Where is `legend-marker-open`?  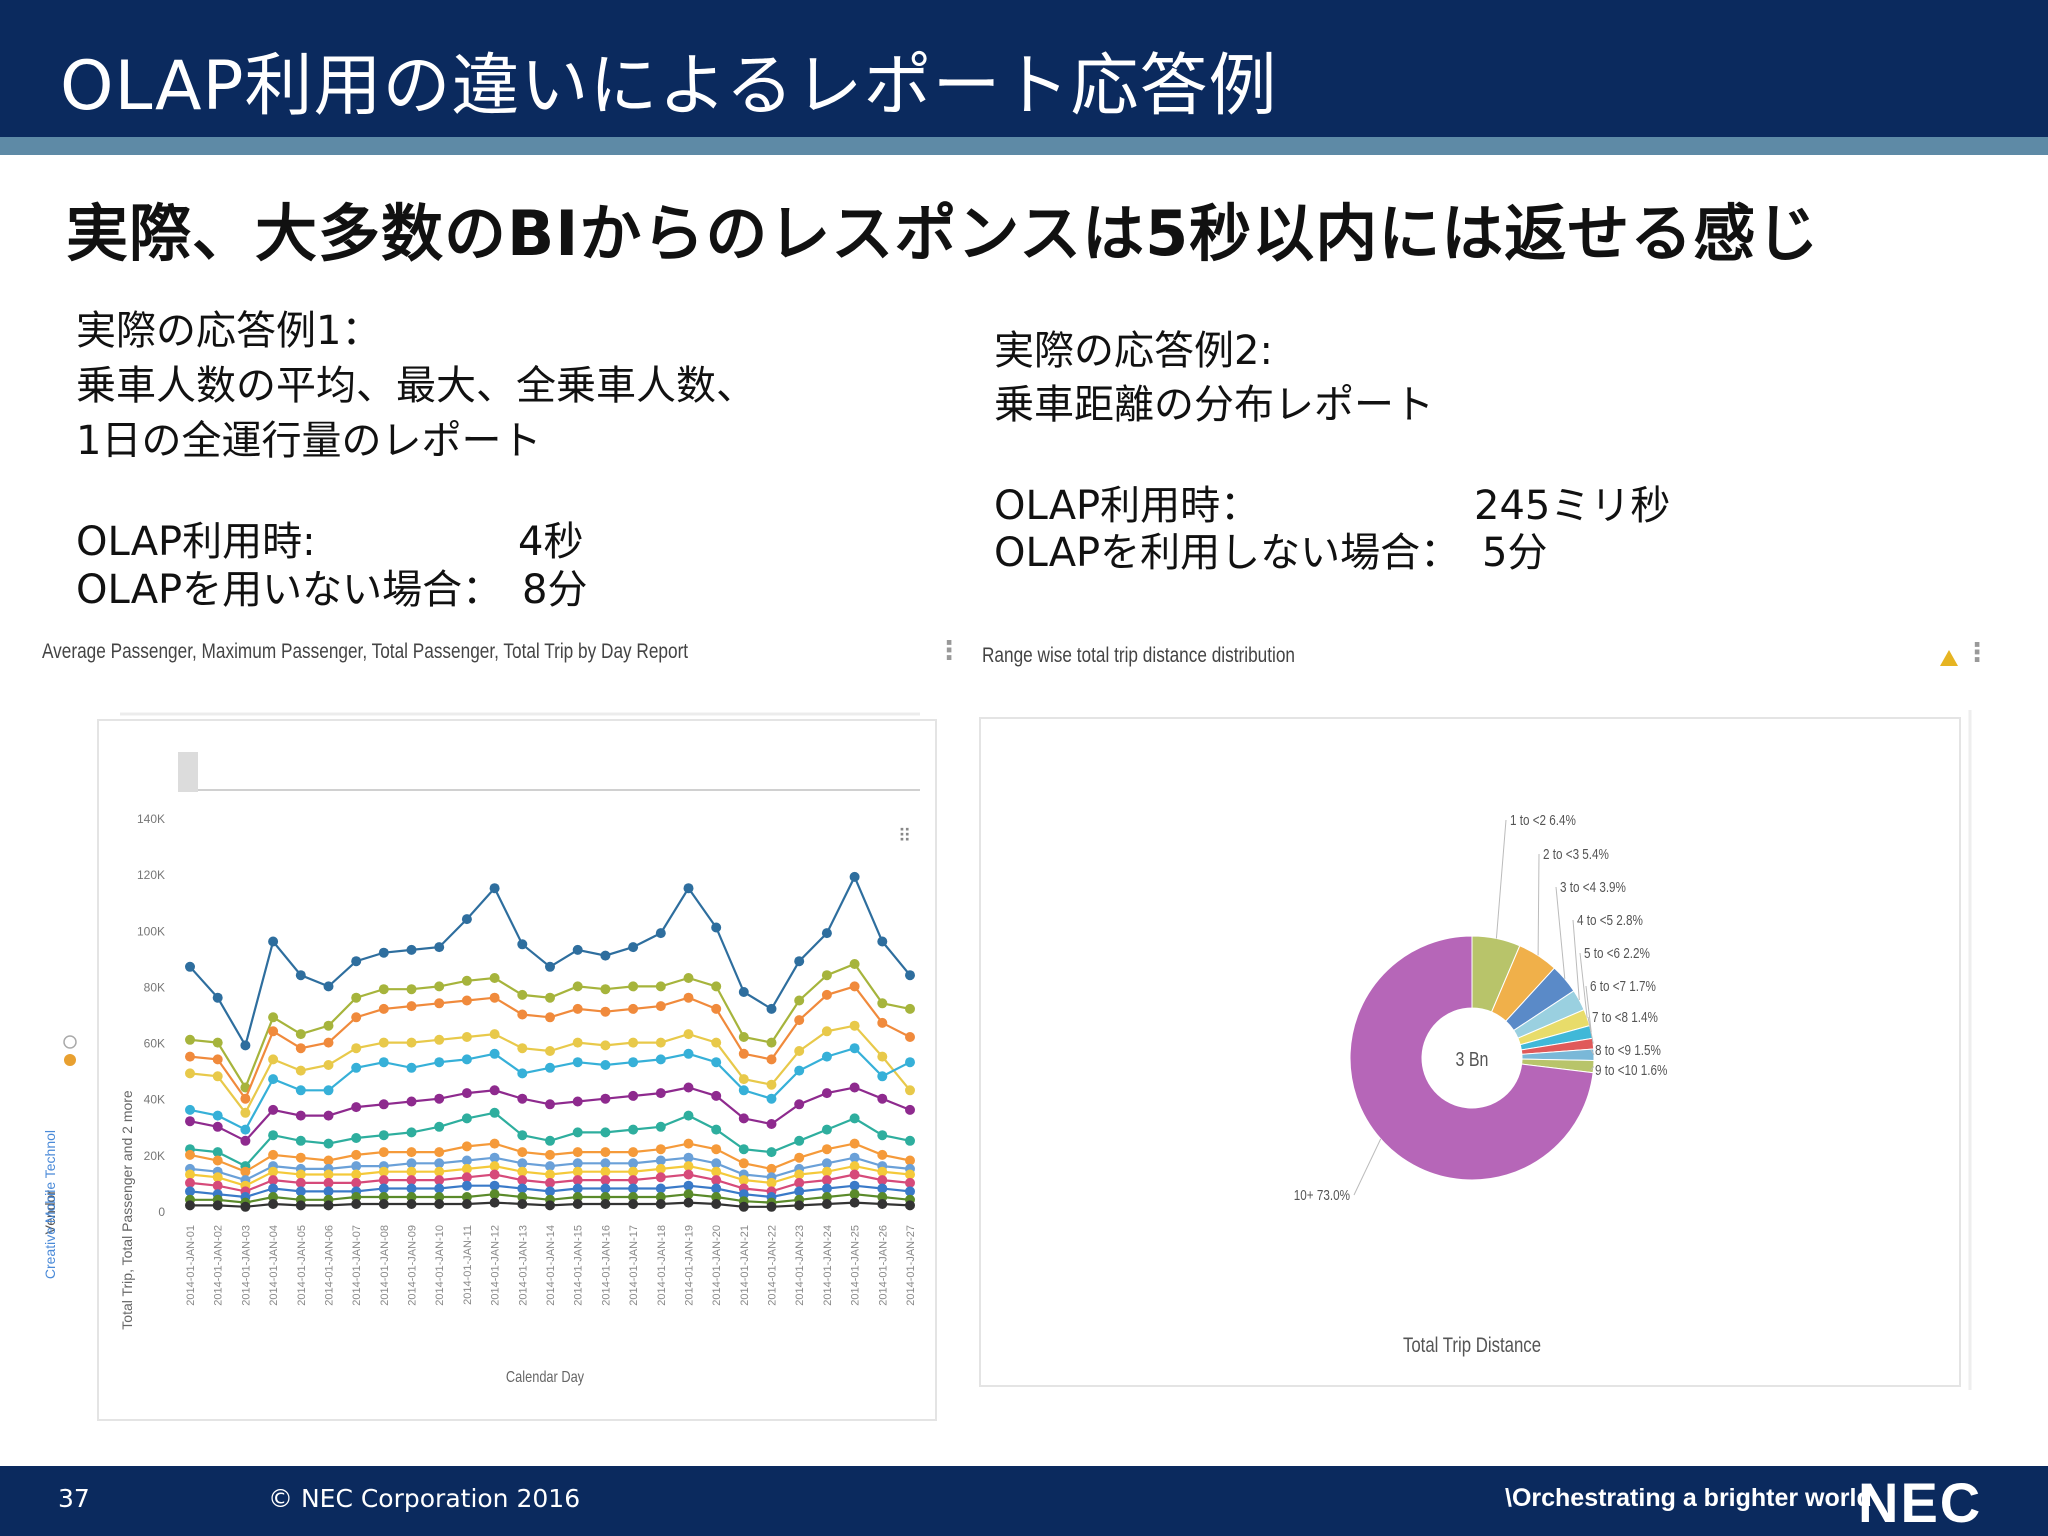
legend-marker-open is located at coordinates (70, 1042).